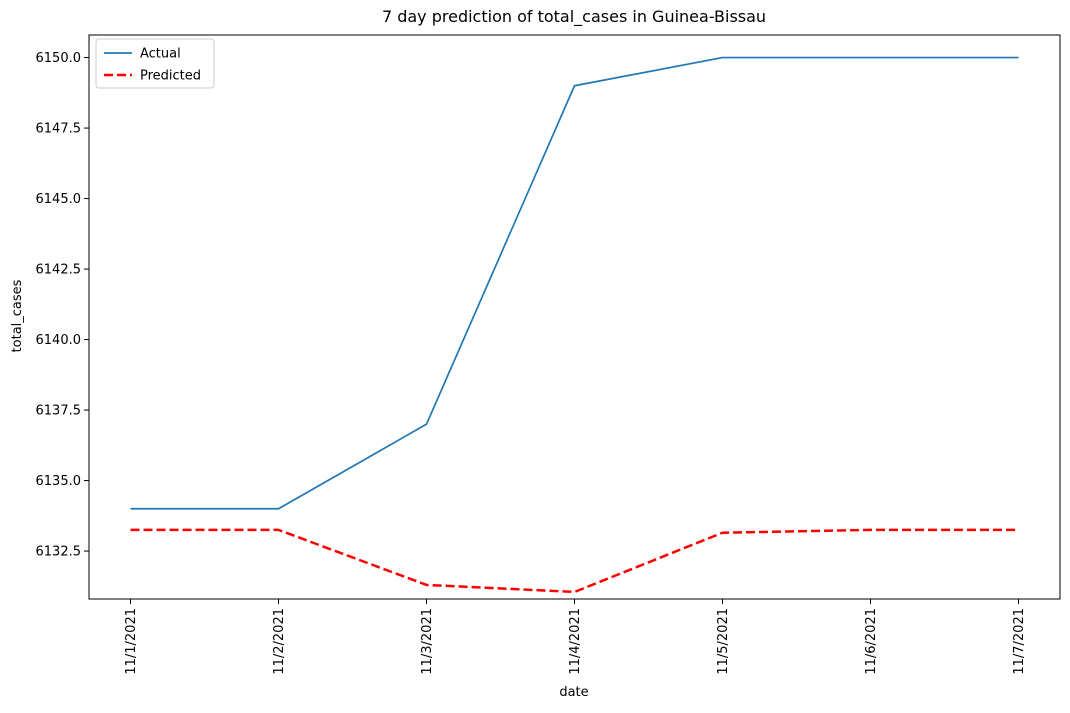 Image resolution: width=1070 pixels, height=713 pixels. I want to click on x-axis-label: date, so click(573, 692).